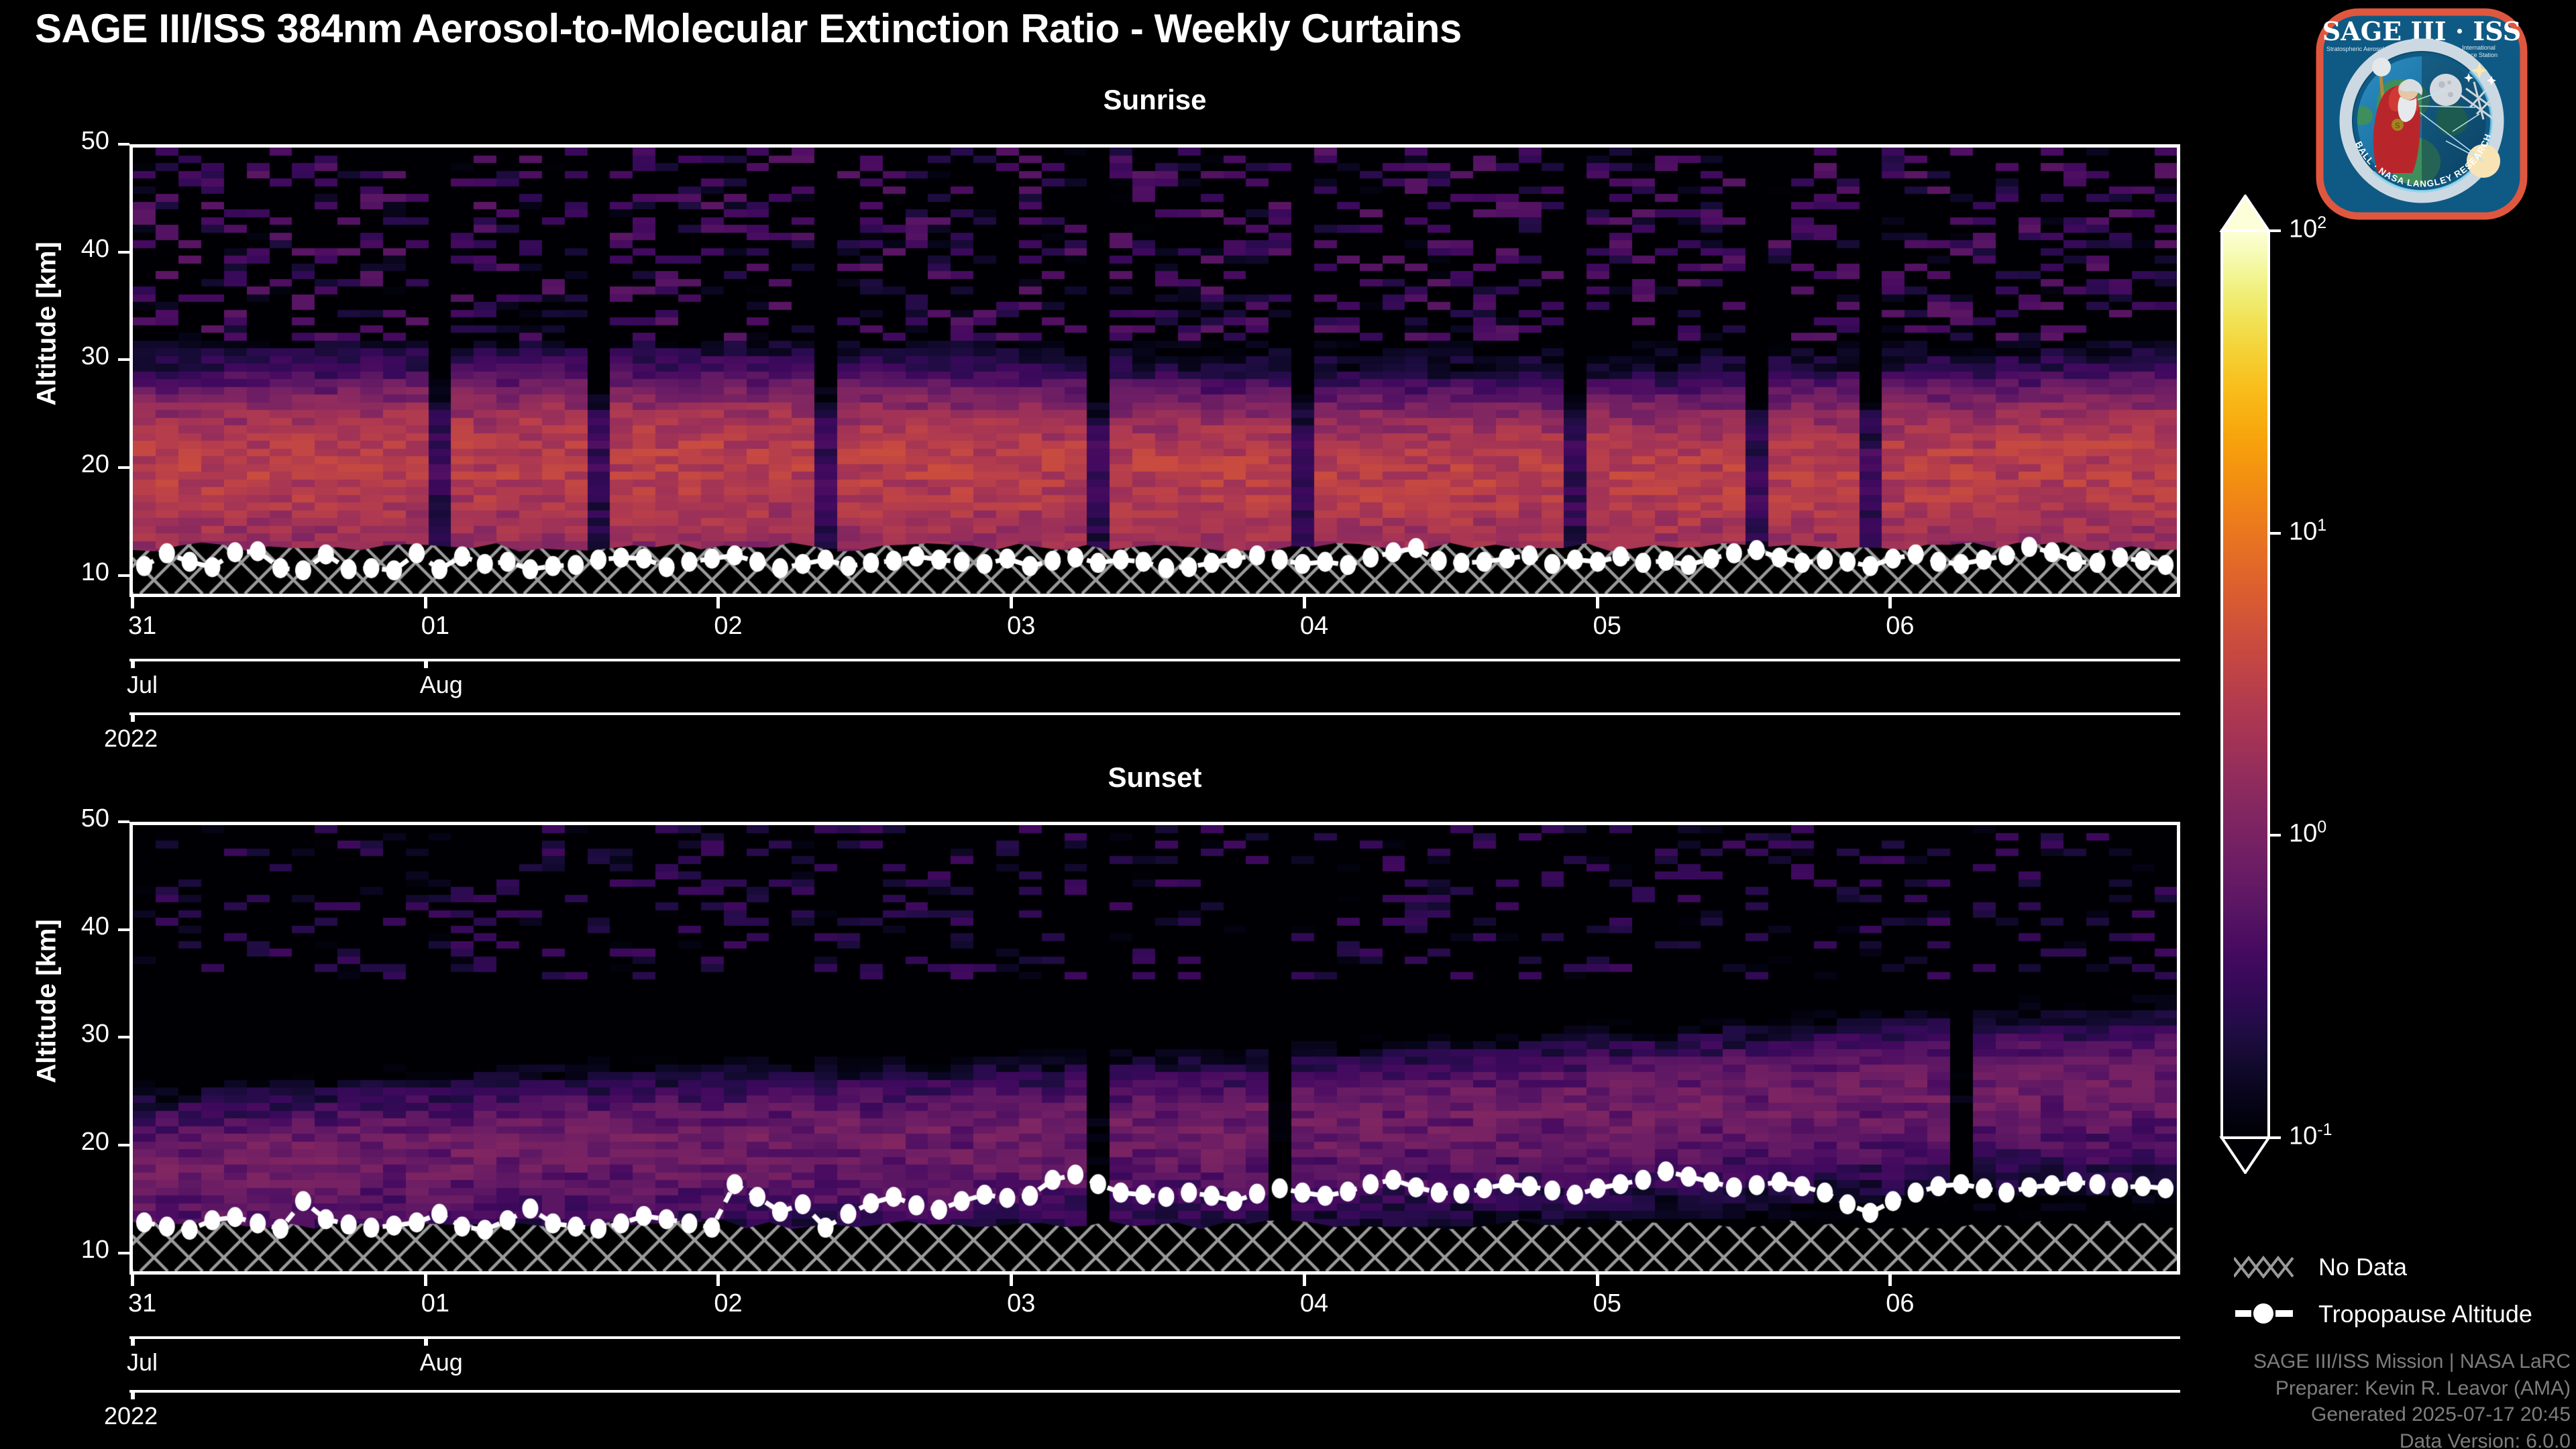  What do you see at coordinates (2264, 1267) in the screenshot?
I see `no-data-hatch-icon` at bounding box center [2264, 1267].